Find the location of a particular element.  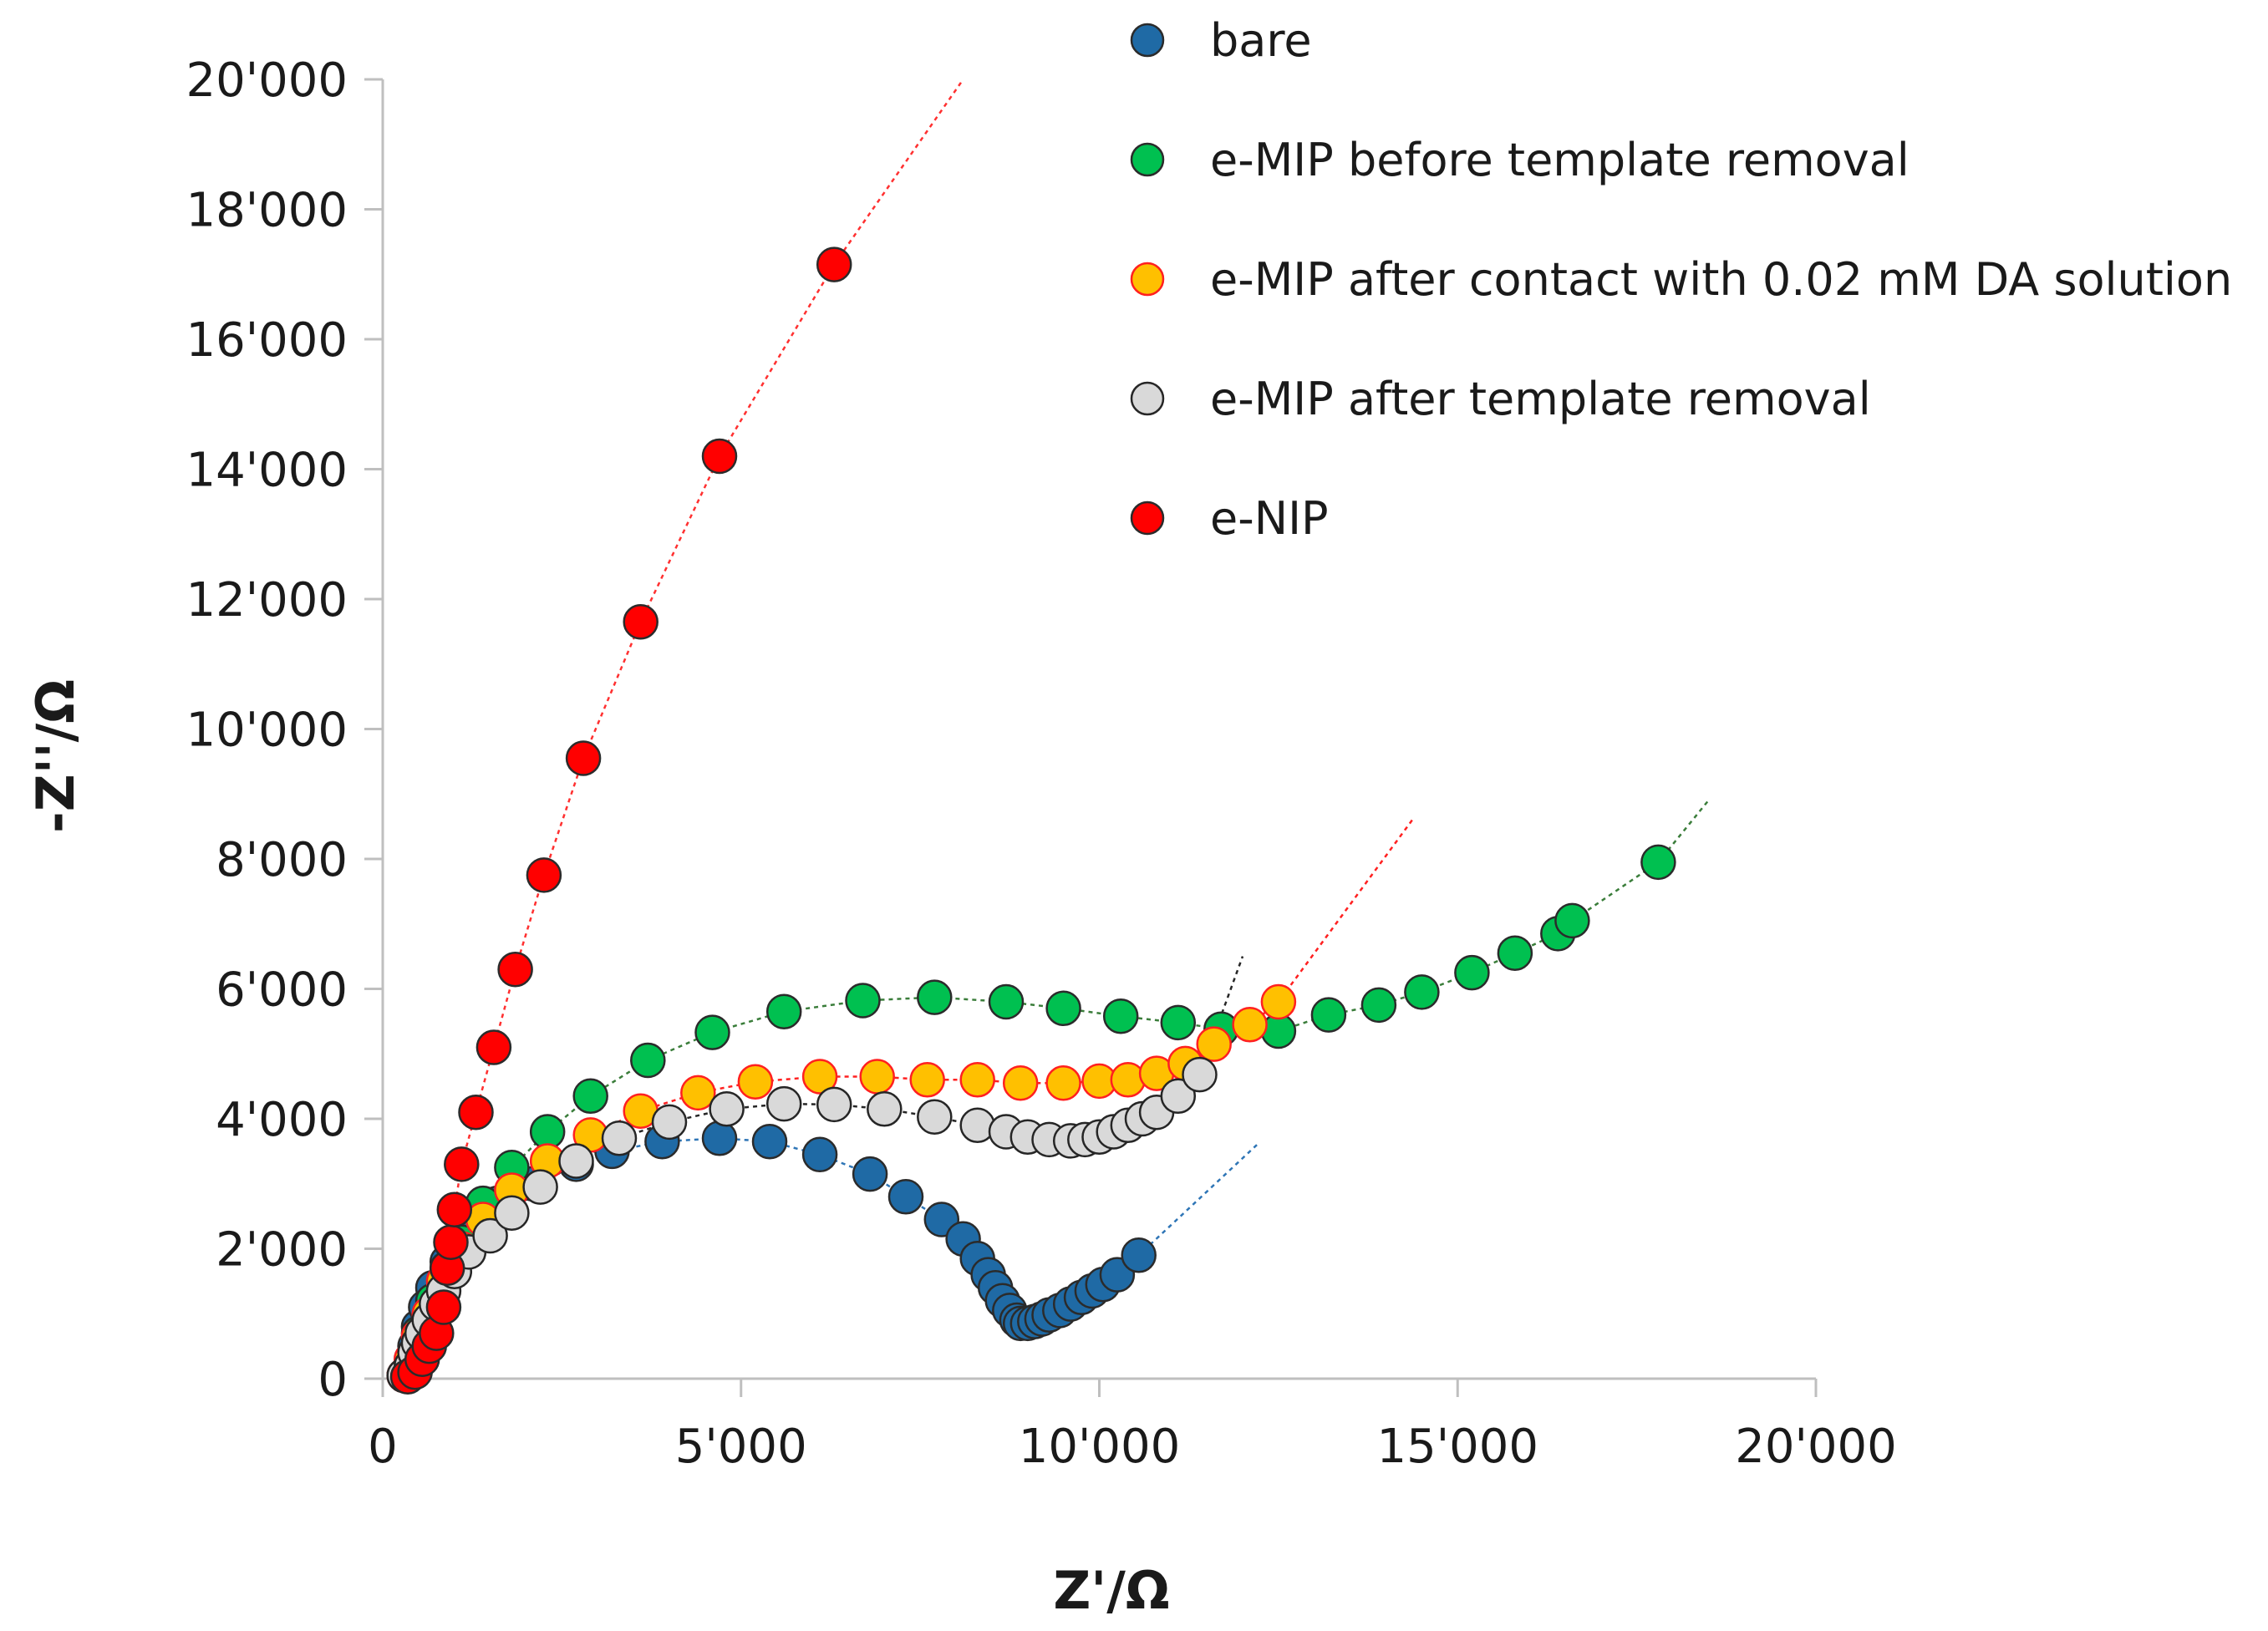

y-axis-title: -Z''/Ω is located at coordinates (55, 756).